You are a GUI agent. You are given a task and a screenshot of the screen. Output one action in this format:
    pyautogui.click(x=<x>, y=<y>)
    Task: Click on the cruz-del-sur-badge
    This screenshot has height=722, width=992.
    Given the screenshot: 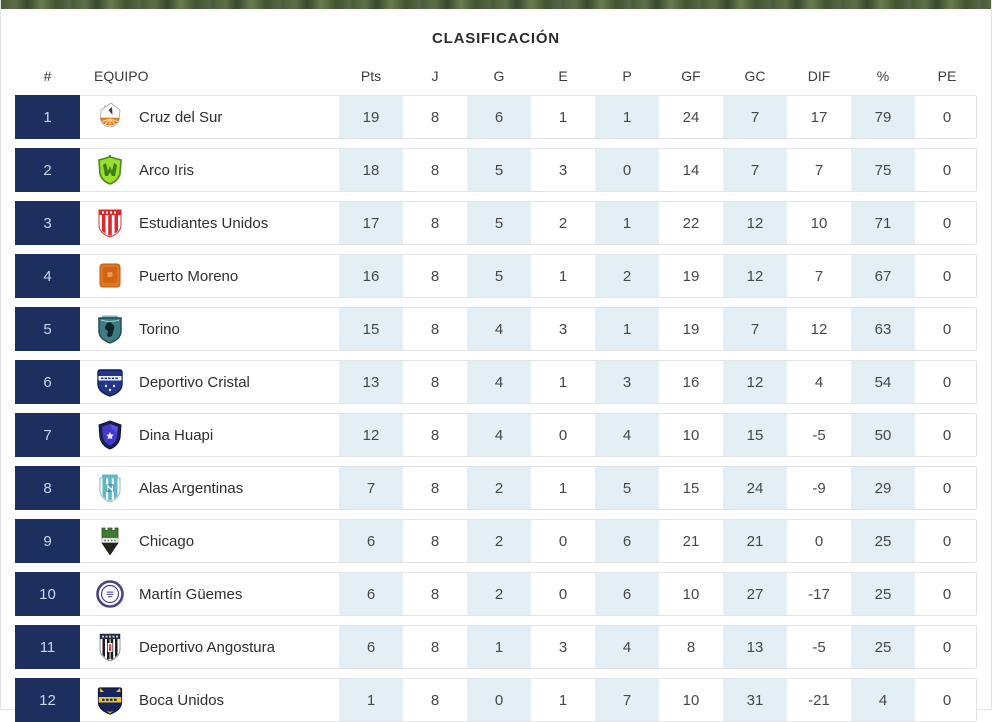 What is the action you would take?
    pyautogui.click(x=110, y=117)
    